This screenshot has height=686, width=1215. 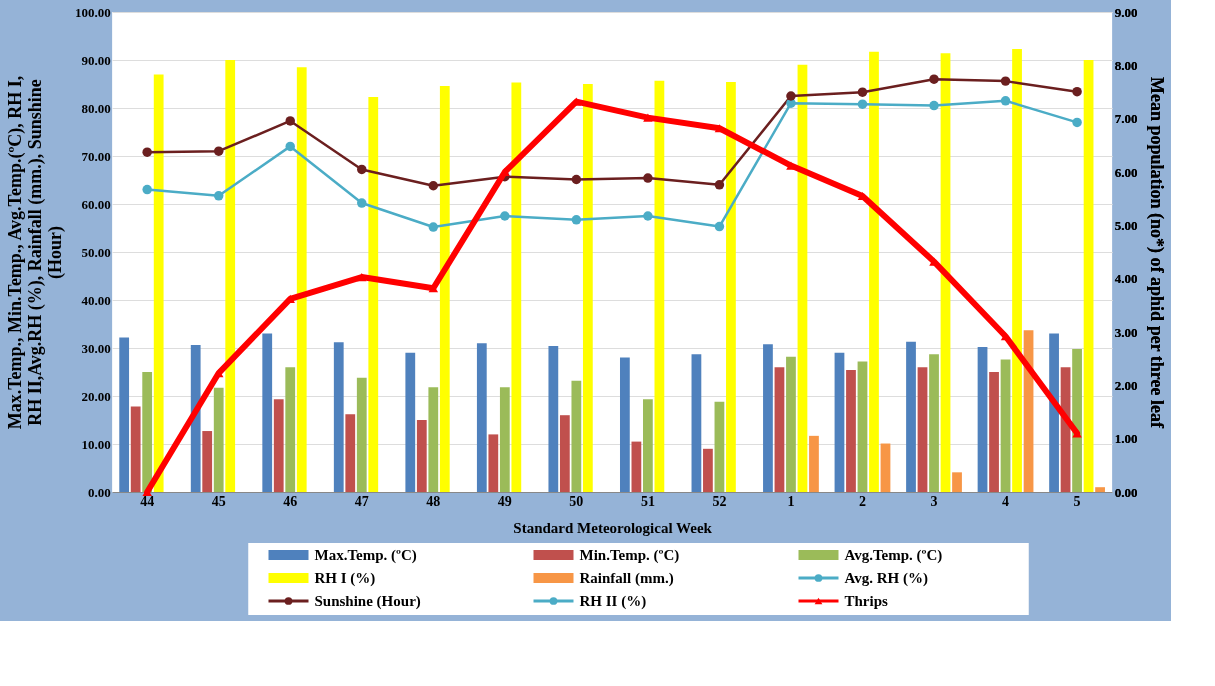 What do you see at coordinates (1126, 65) in the screenshot?
I see `y2-tick-label: 8.00` at bounding box center [1126, 65].